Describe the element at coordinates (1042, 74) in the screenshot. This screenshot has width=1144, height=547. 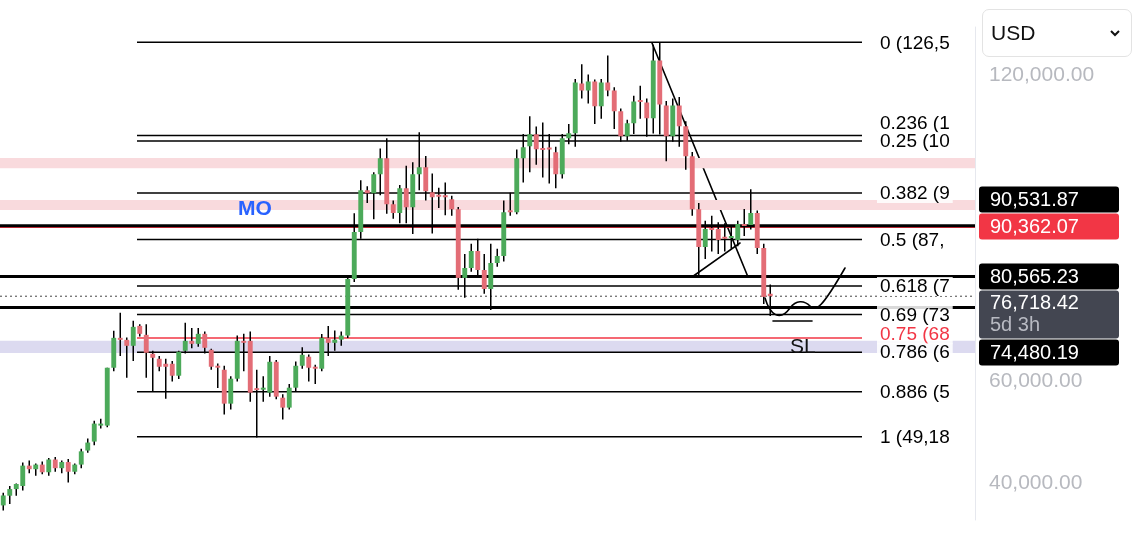
I see `y-tick-label: 120,000.00` at that location.